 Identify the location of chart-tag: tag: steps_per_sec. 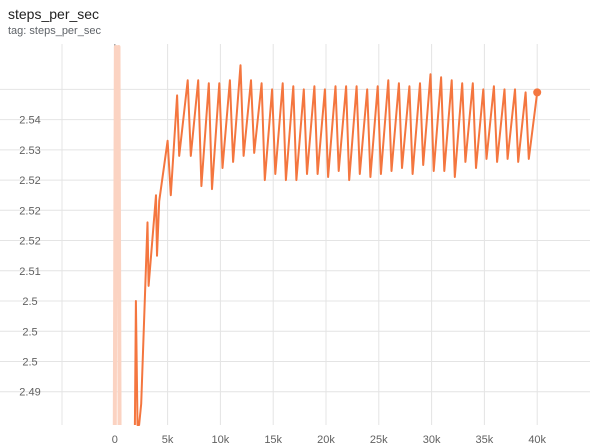
(54, 31).